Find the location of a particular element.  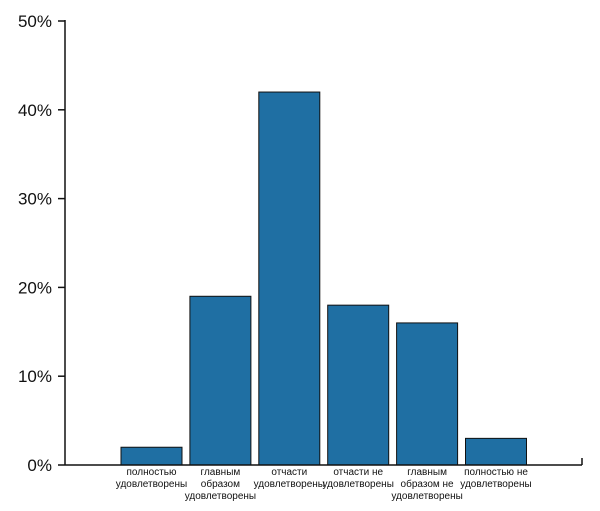

x-tick-label: отчасти удовлетворены is located at coordinates (289, 478).